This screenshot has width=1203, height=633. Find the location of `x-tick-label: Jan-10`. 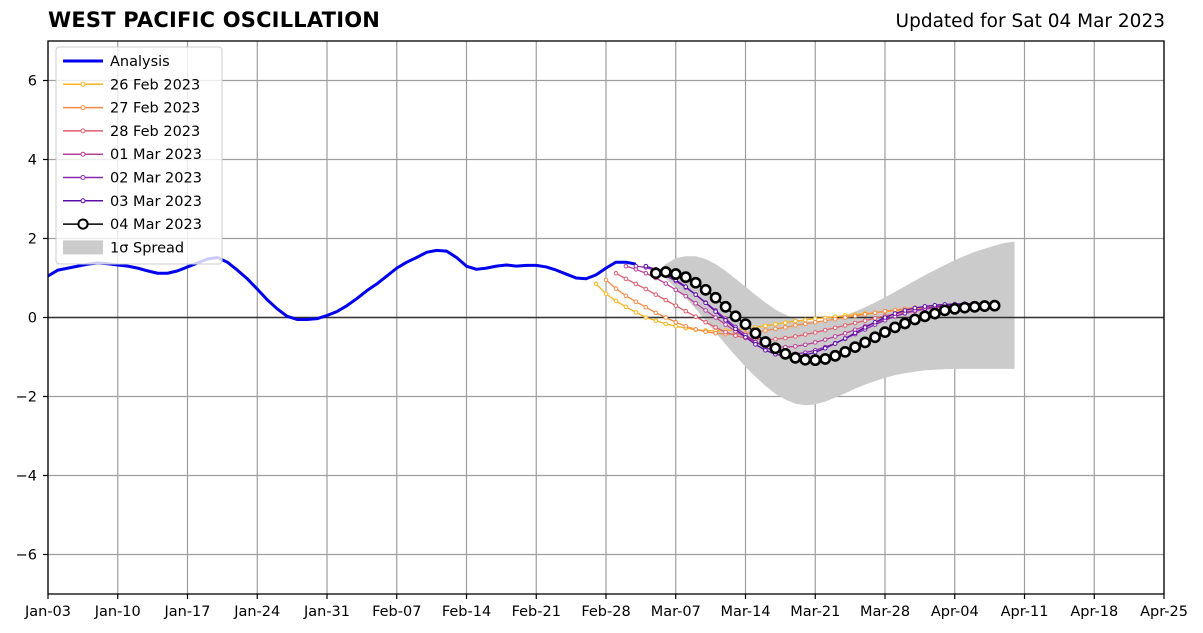

x-tick-label: Jan-10 is located at coordinates (117, 612).